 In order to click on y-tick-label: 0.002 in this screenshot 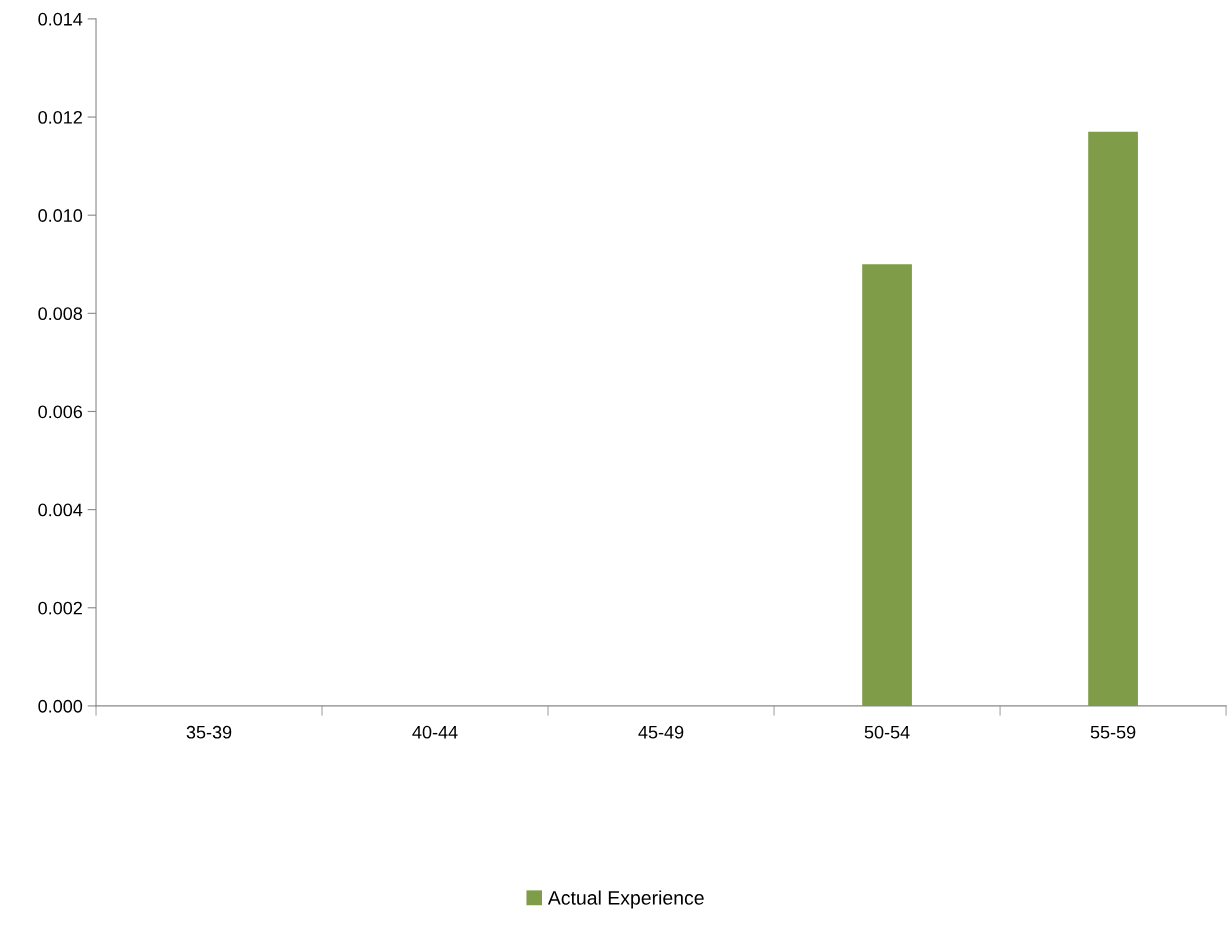, I will do `click(60, 608)`.